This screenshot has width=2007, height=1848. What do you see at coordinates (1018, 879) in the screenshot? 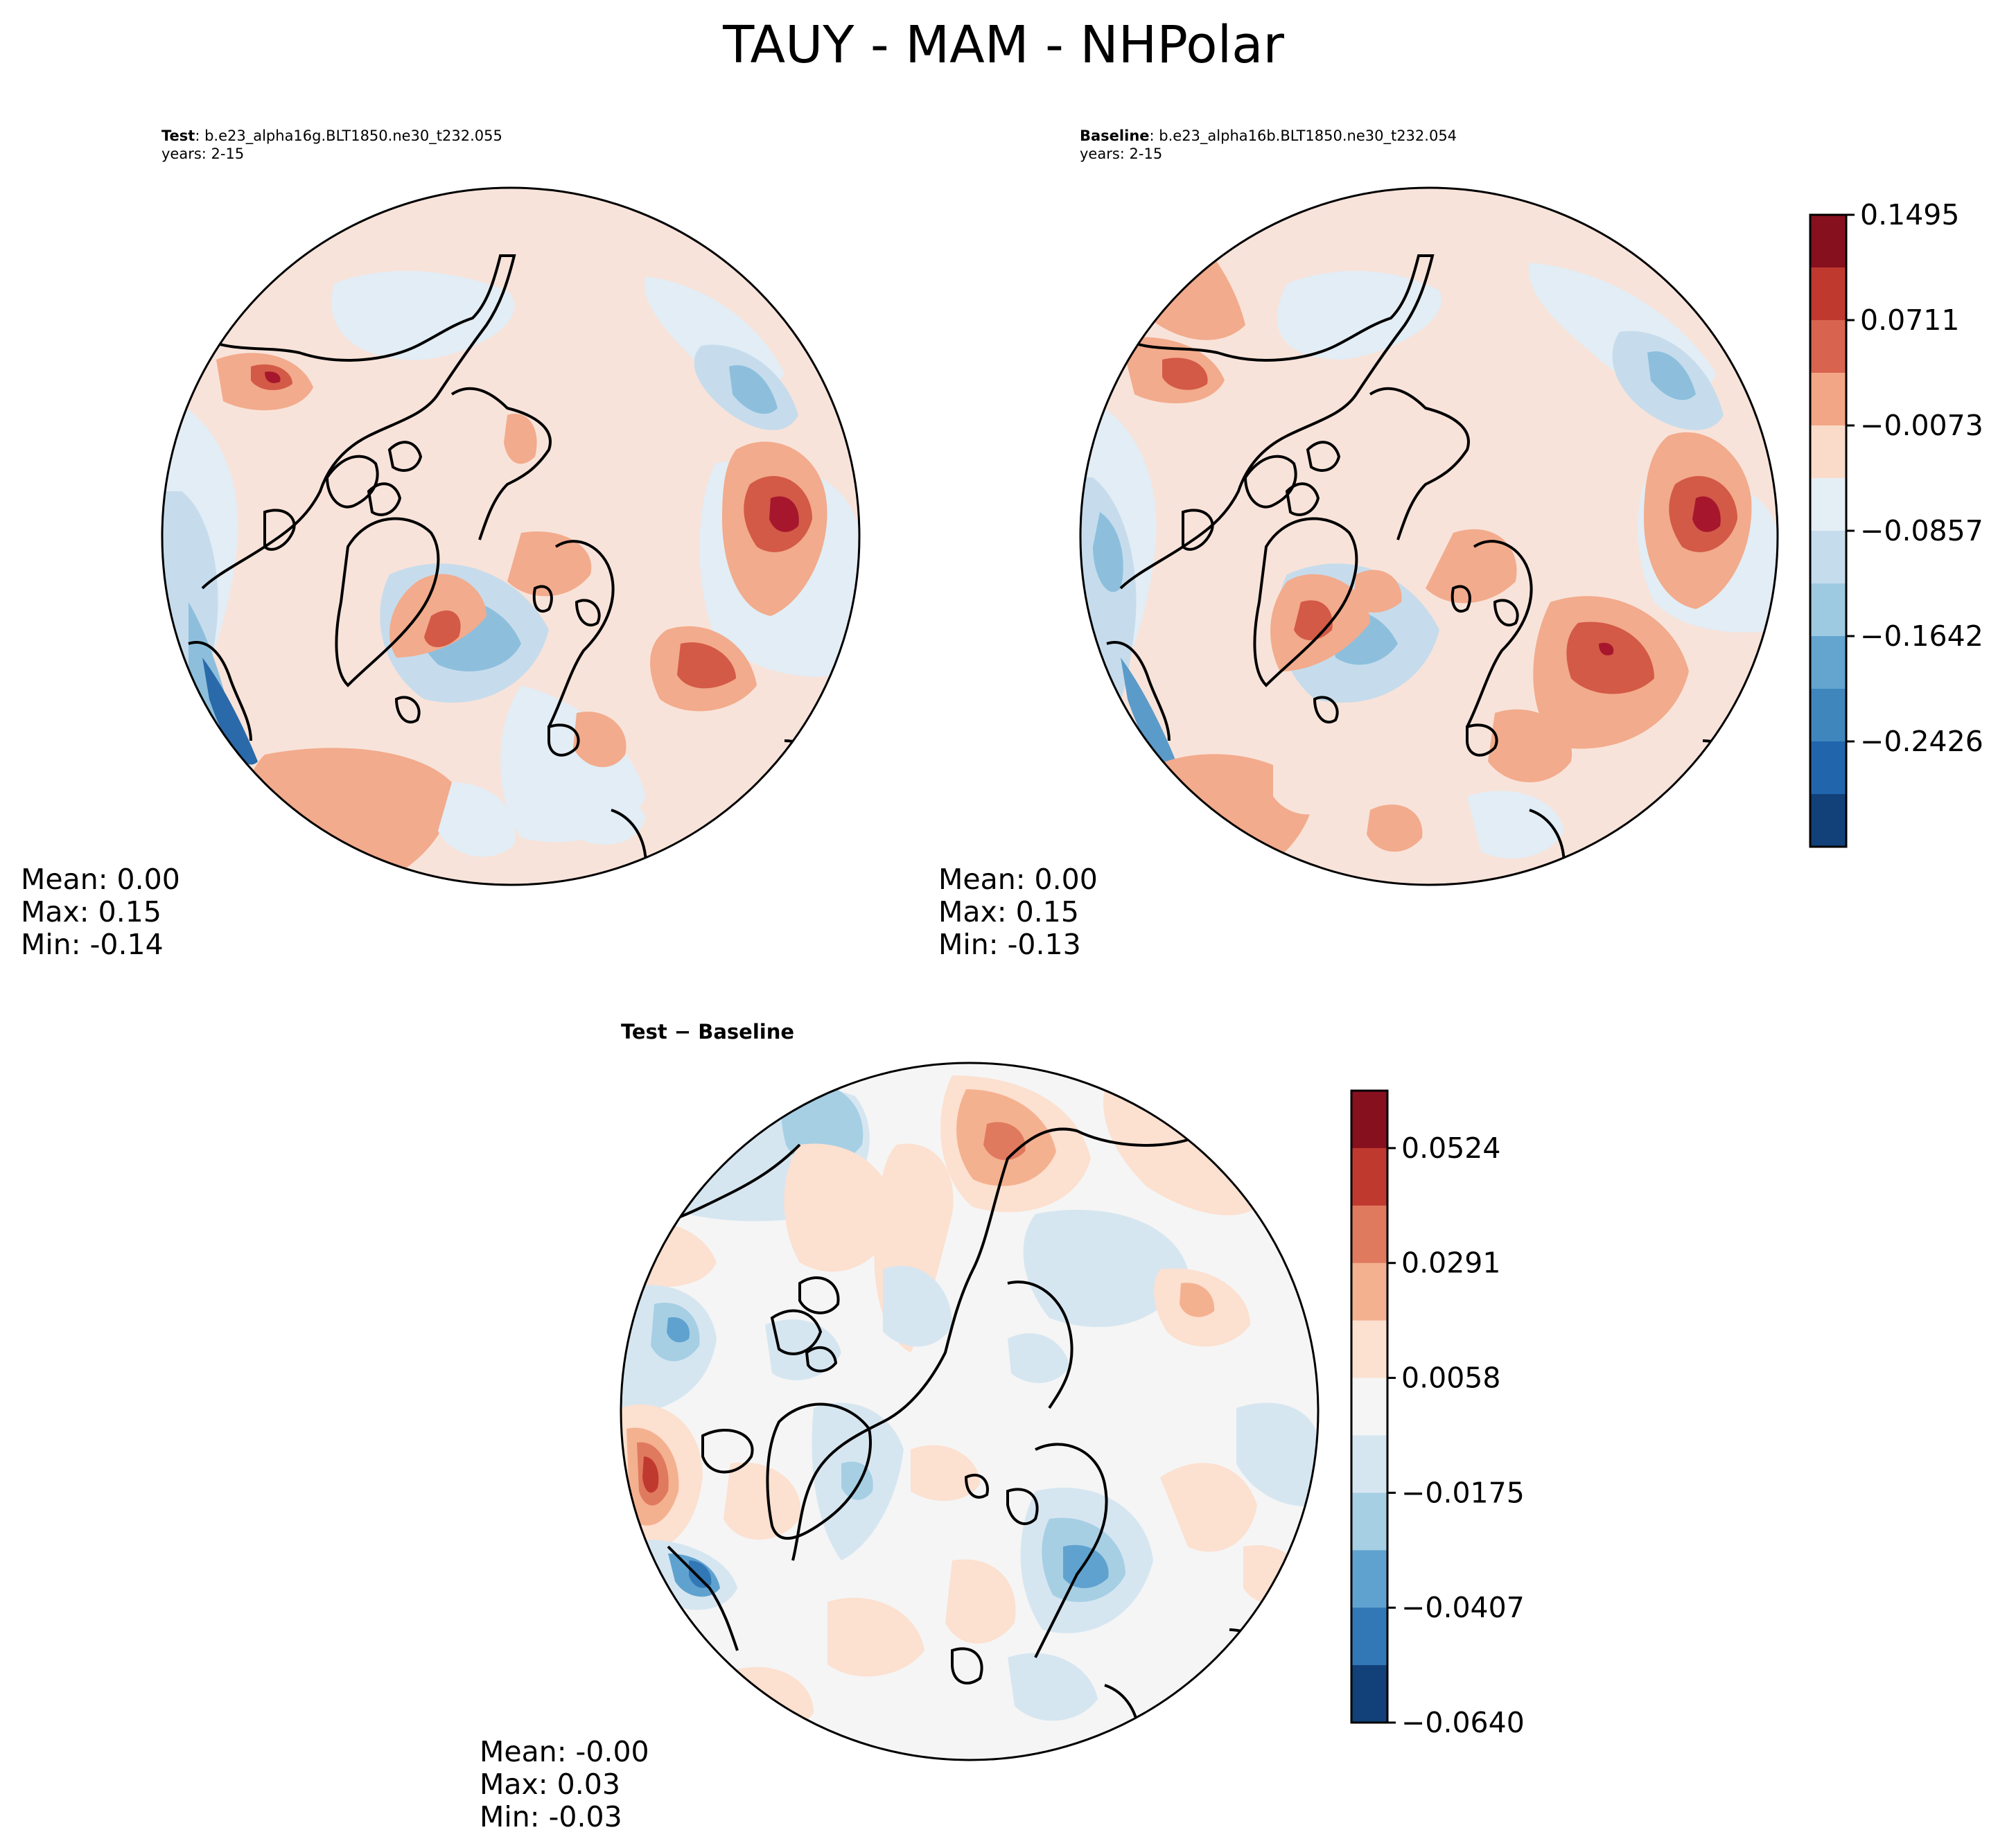
I see `baseline-mean: Mean: 0.00` at bounding box center [1018, 879].